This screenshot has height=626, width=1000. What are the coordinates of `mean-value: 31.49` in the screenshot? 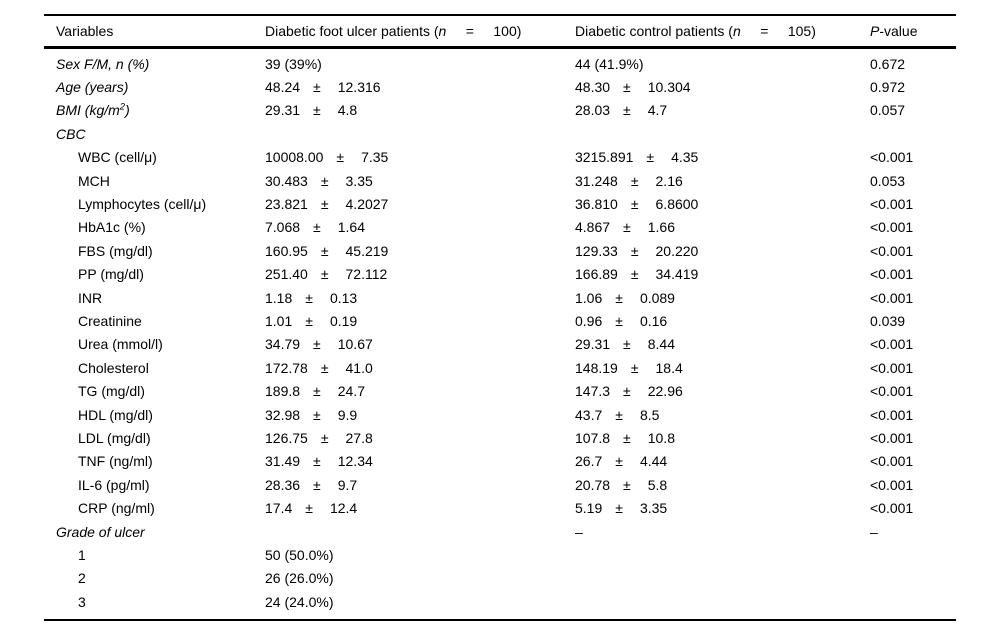 It's located at (283, 461).